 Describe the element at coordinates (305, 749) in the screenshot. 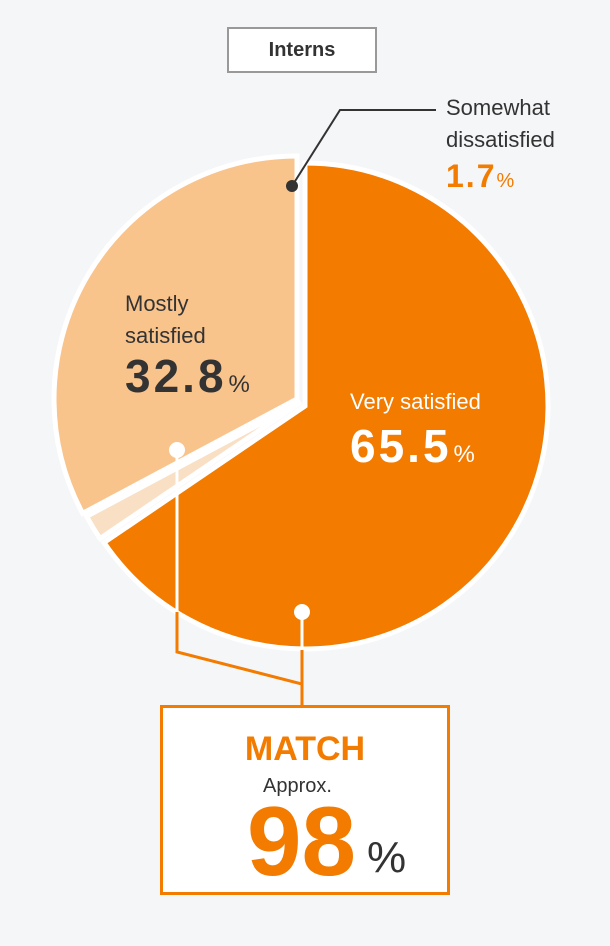

I see `match-title: MATCH` at that location.